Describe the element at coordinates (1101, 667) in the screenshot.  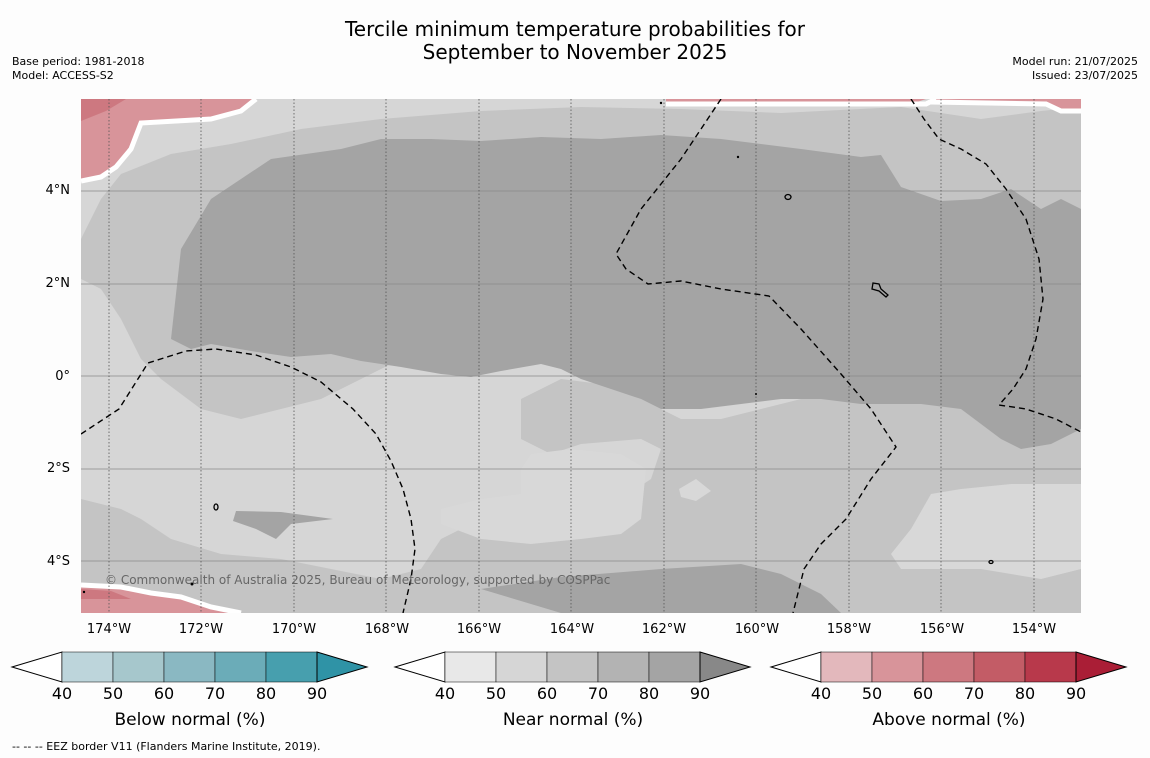
I see `cbar-above-max-arrow` at that location.